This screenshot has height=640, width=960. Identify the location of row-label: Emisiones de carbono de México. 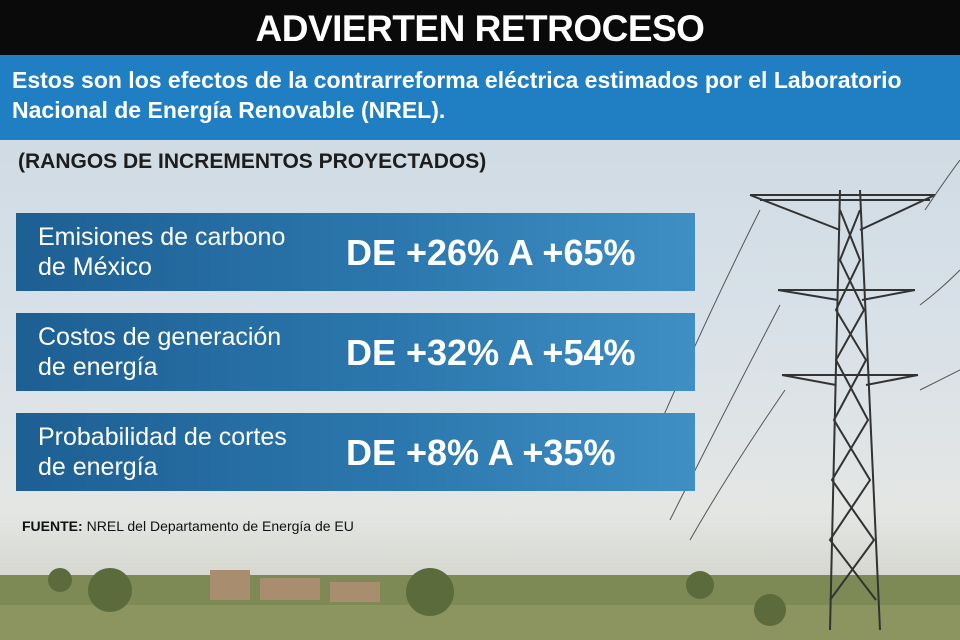
(162, 252).